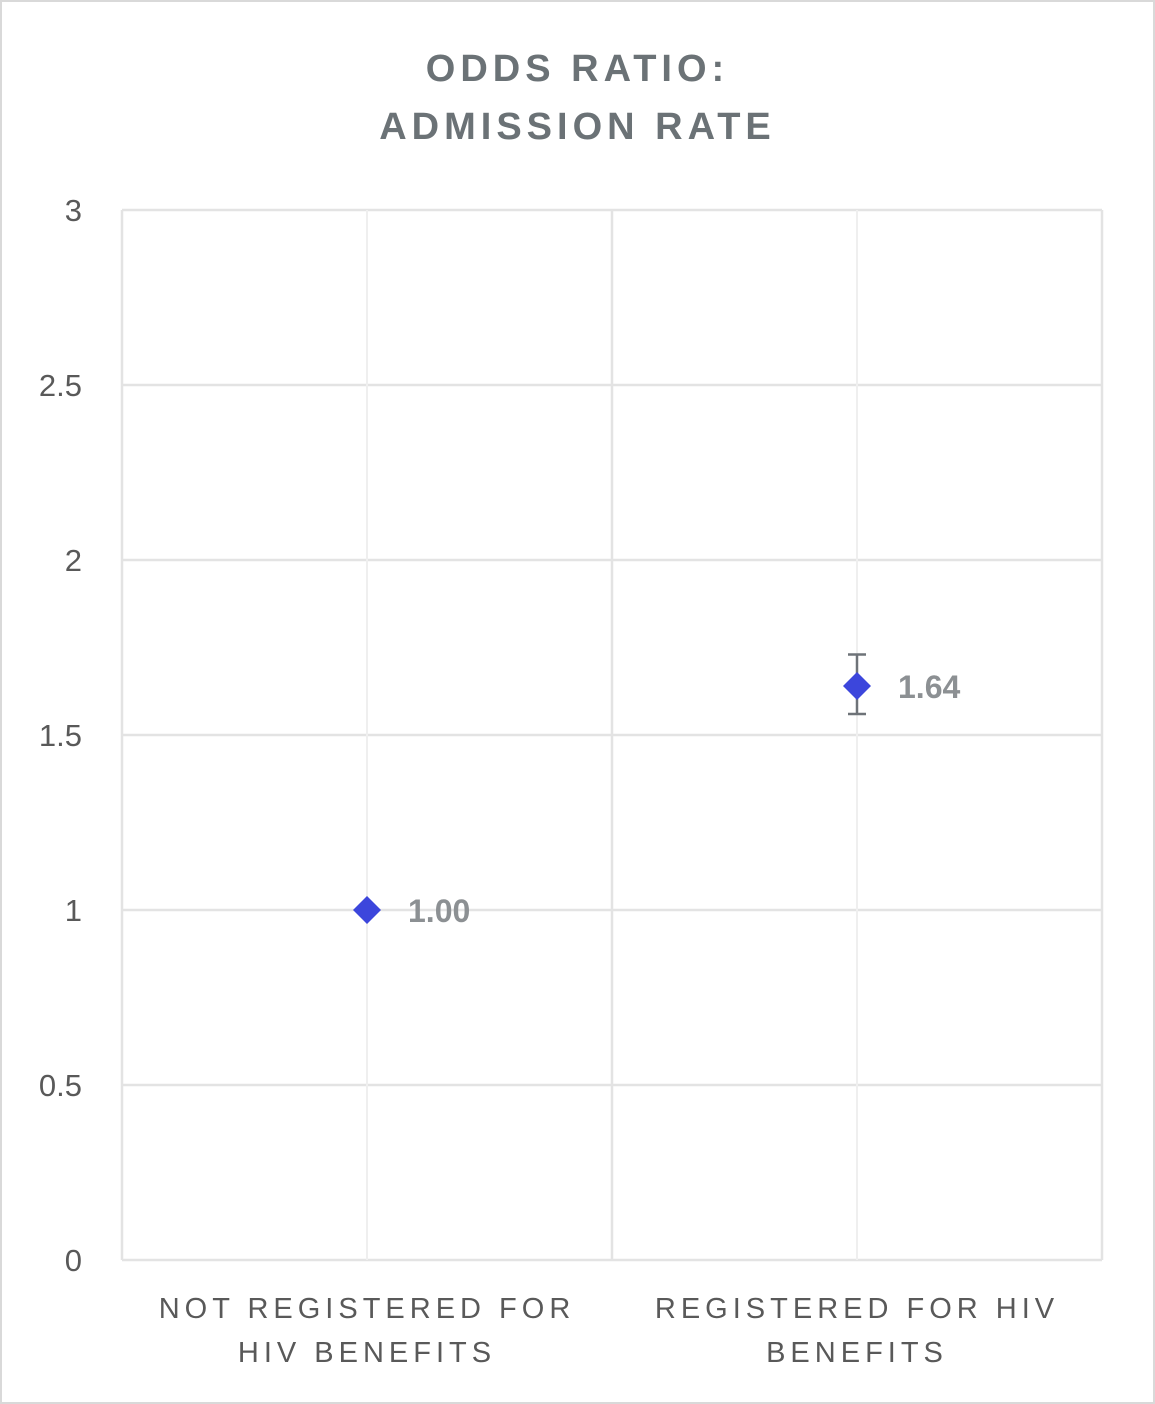  I want to click on chart-title: ODDS RATIO: ADMISSION RATE, so click(577, 98).